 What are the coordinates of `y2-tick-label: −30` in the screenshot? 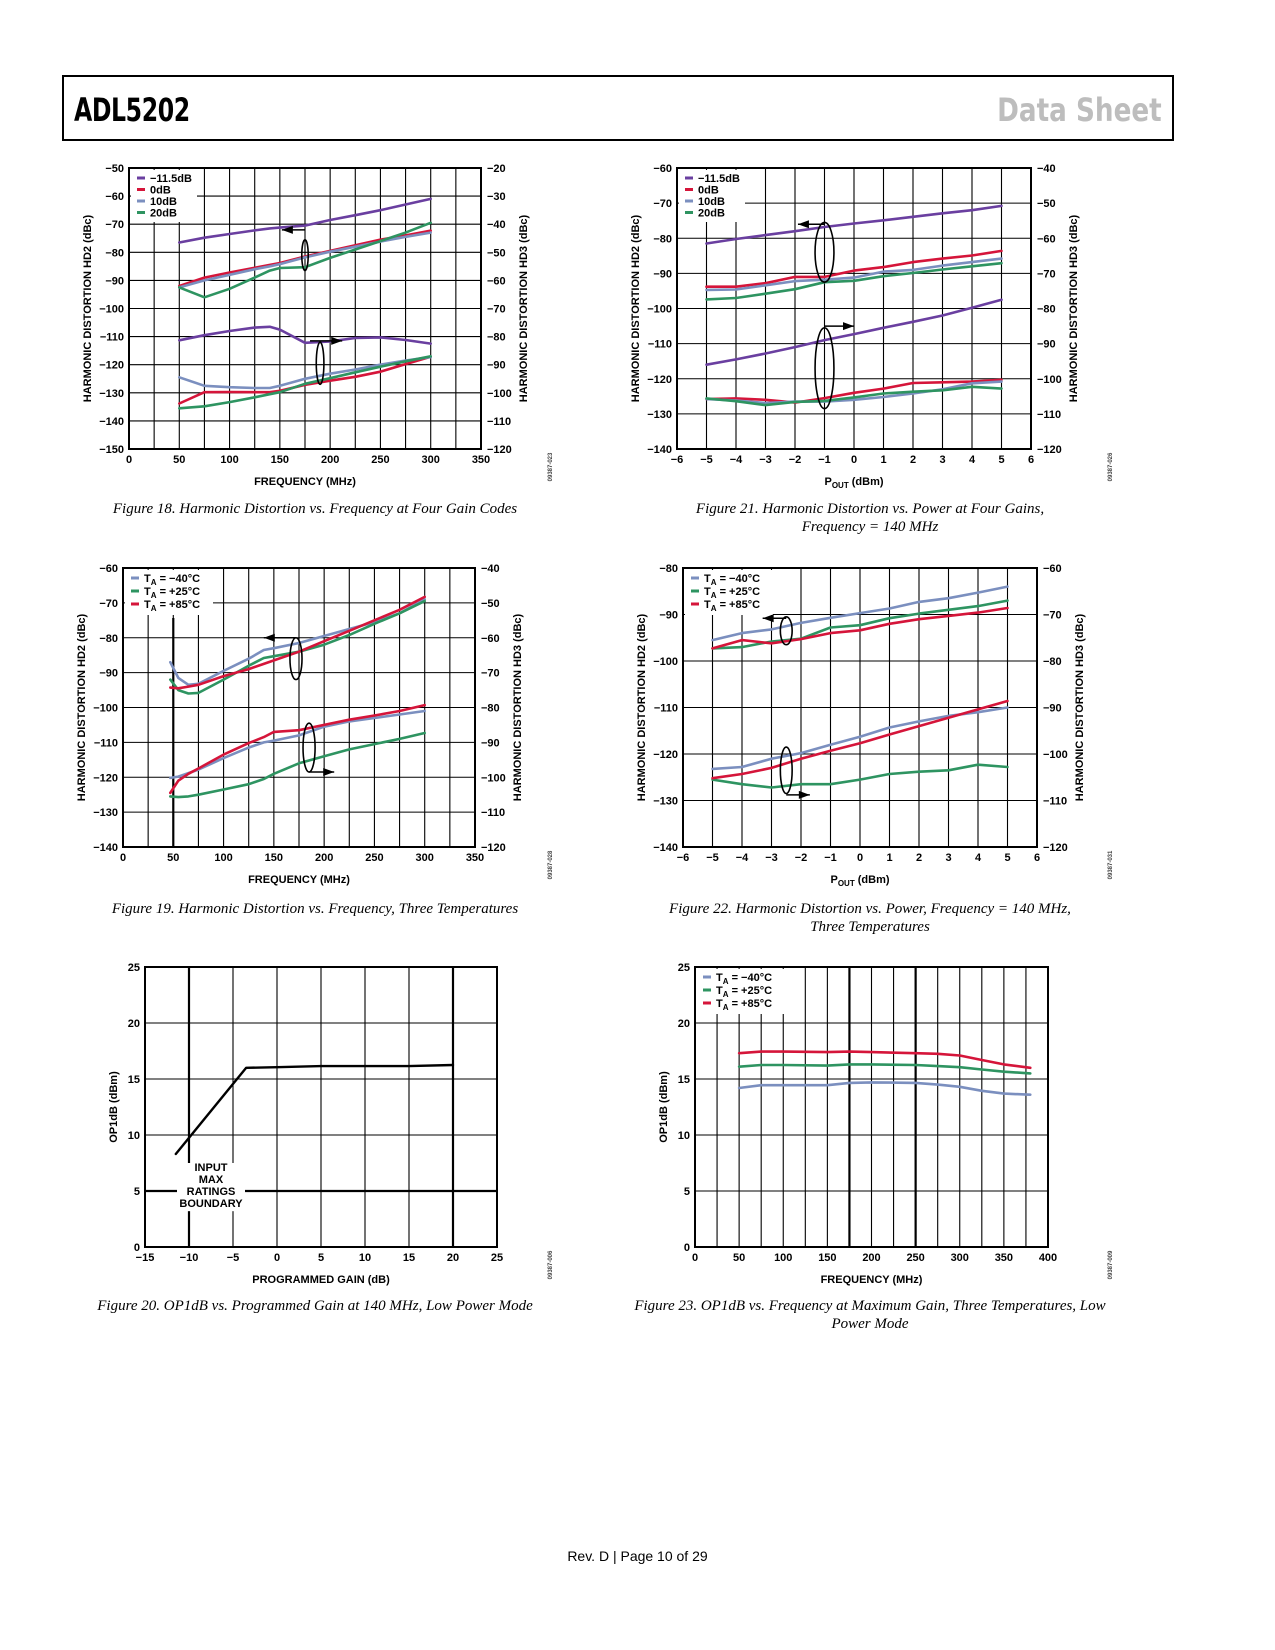 It's located at (496, 197).